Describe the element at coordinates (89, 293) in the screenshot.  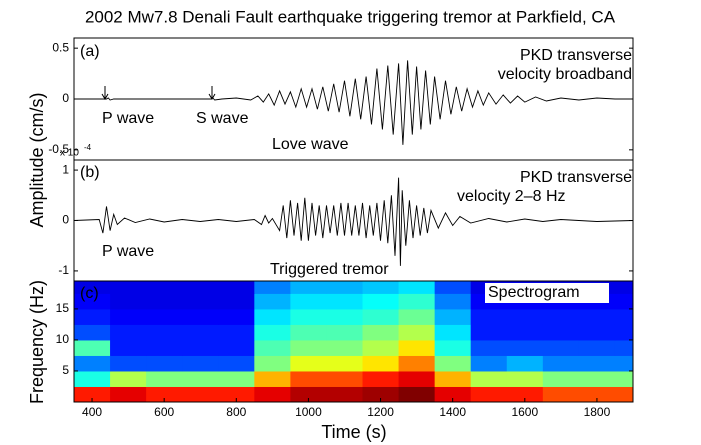
I see `panel-label: (c)` at that location.